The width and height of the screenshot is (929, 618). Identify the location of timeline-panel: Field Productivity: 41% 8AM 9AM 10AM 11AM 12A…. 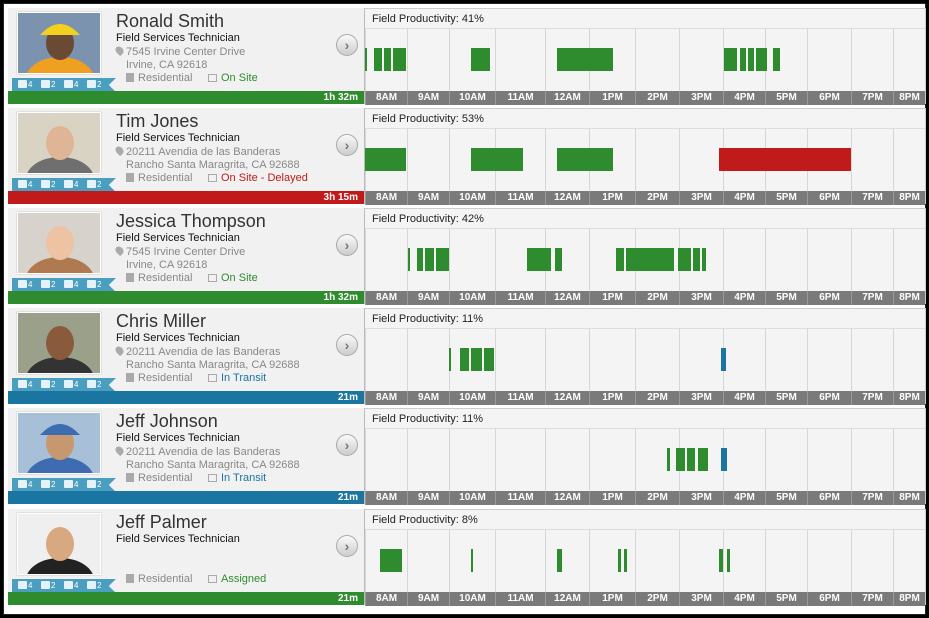
(645, 56).